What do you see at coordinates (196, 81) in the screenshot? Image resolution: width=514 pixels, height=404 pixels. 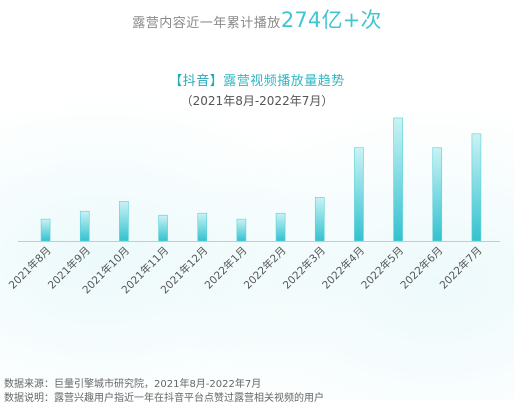 I see `chart-title-platform: 【抖音】` at bounding box center [196, 81].